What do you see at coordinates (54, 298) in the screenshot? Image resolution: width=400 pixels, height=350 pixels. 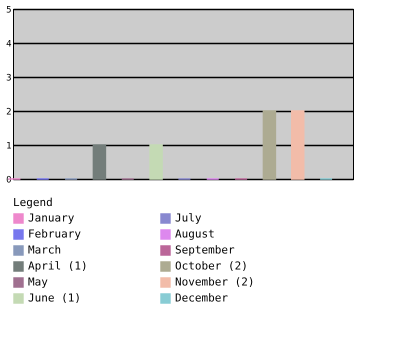 I see `legend-label: June (1)` at bounding box center [54, 298].